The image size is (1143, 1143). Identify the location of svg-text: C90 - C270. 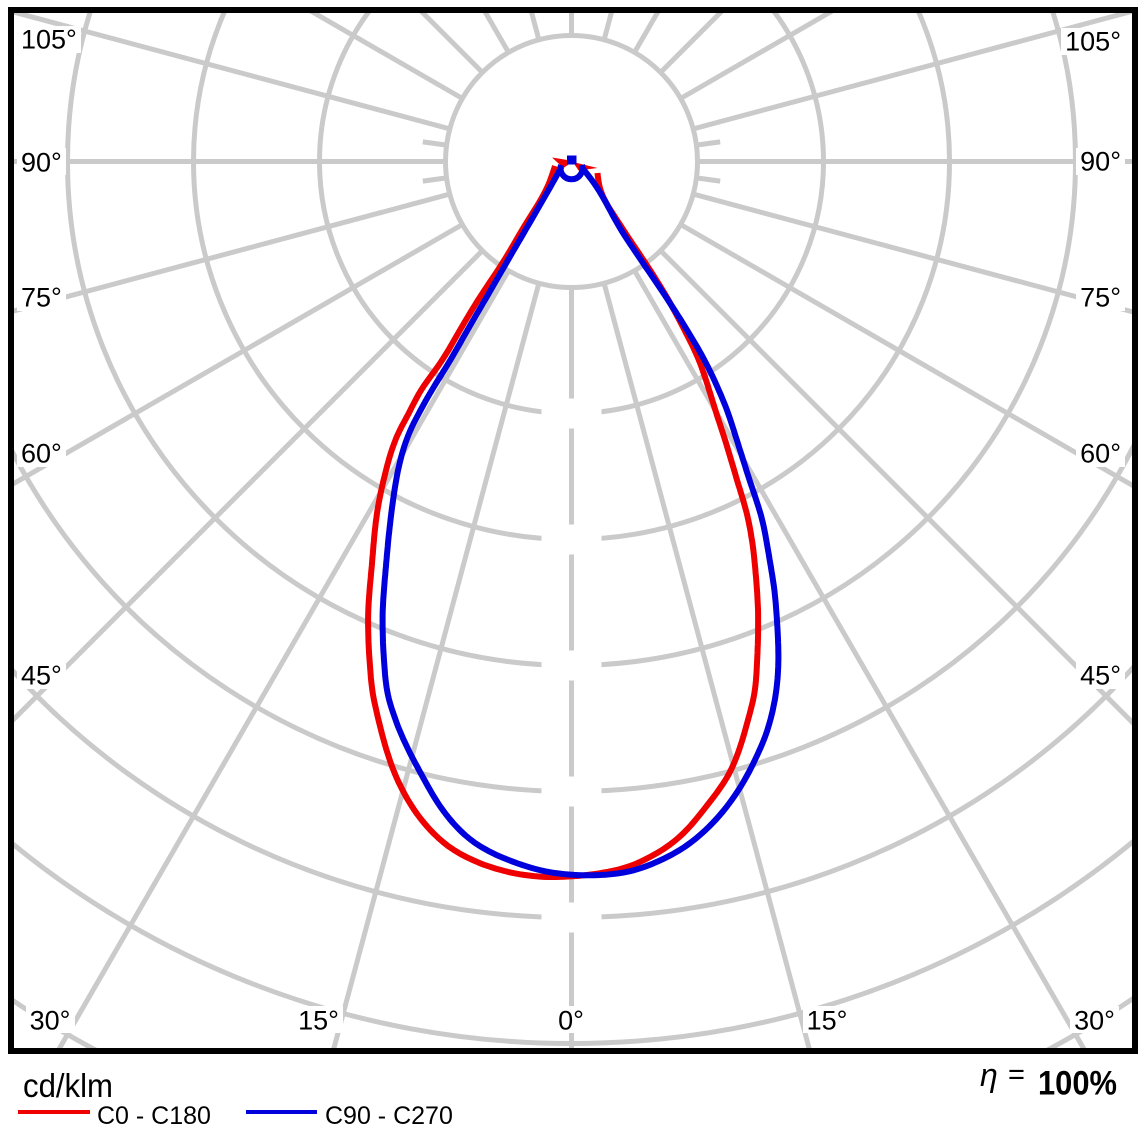
(389, 1116).